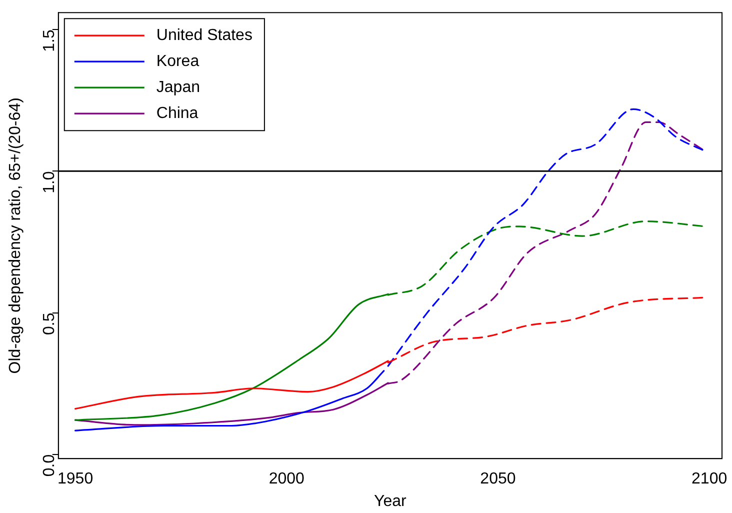 This screenshot has height=513, width=732. What do you see at coordinates (15, 236) in the screenshot?
I see `y-axis-title: Old-age dependency ratio, 65+/(20-64)` at bounding box center [15, 236].